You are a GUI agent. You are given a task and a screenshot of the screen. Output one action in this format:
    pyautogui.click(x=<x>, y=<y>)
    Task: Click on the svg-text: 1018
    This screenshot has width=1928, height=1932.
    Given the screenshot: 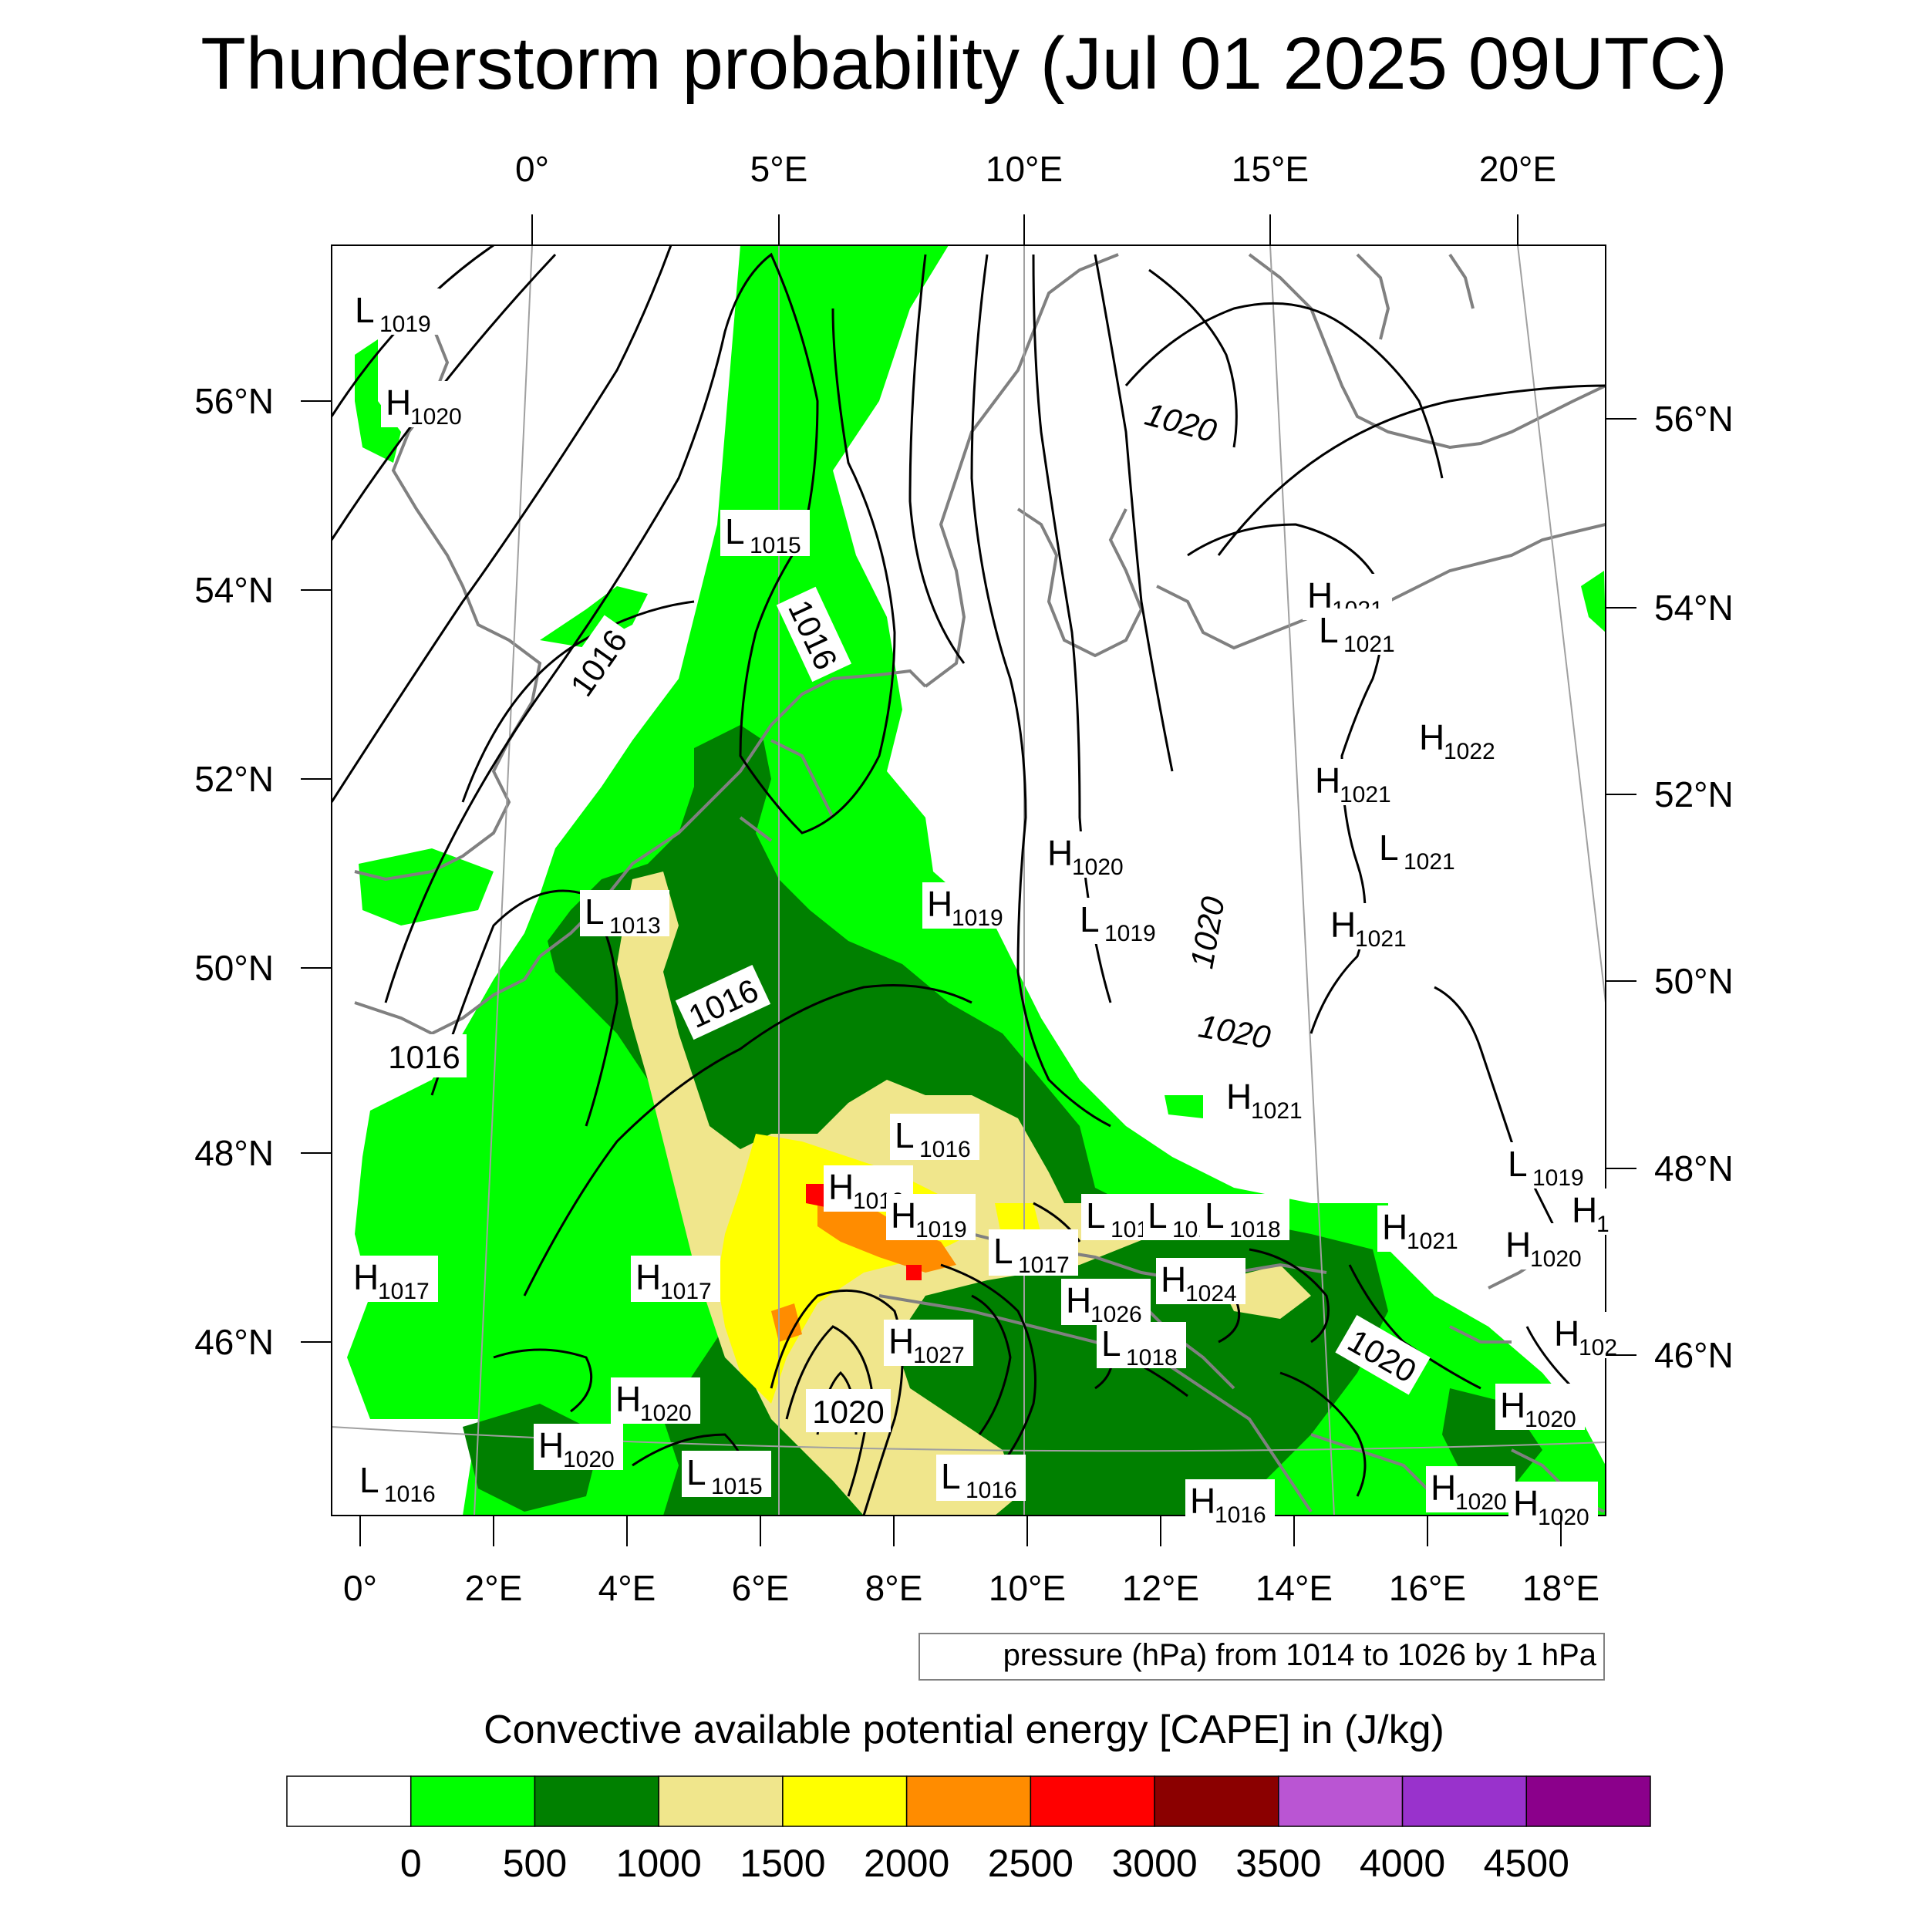 What is the action you would take?
    pyautogui.click(x=1255, y=1229)
    